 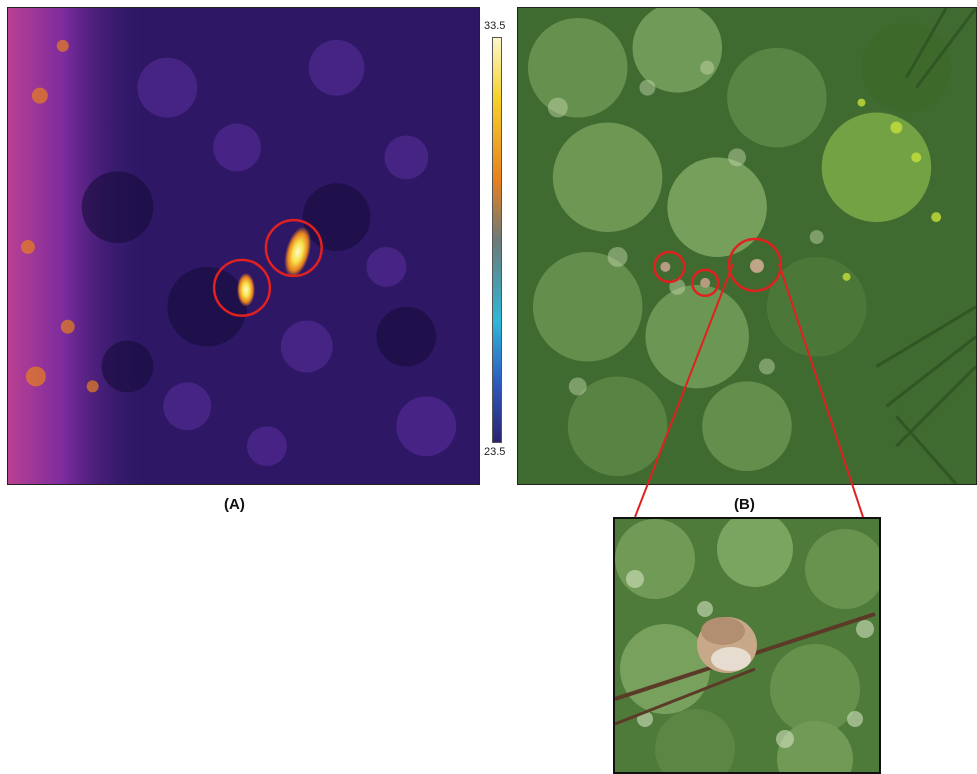 What do you see at coordinates (727, 645) in the screenshot?
I see `zoomed-animal` at bounding box center [727, 645].